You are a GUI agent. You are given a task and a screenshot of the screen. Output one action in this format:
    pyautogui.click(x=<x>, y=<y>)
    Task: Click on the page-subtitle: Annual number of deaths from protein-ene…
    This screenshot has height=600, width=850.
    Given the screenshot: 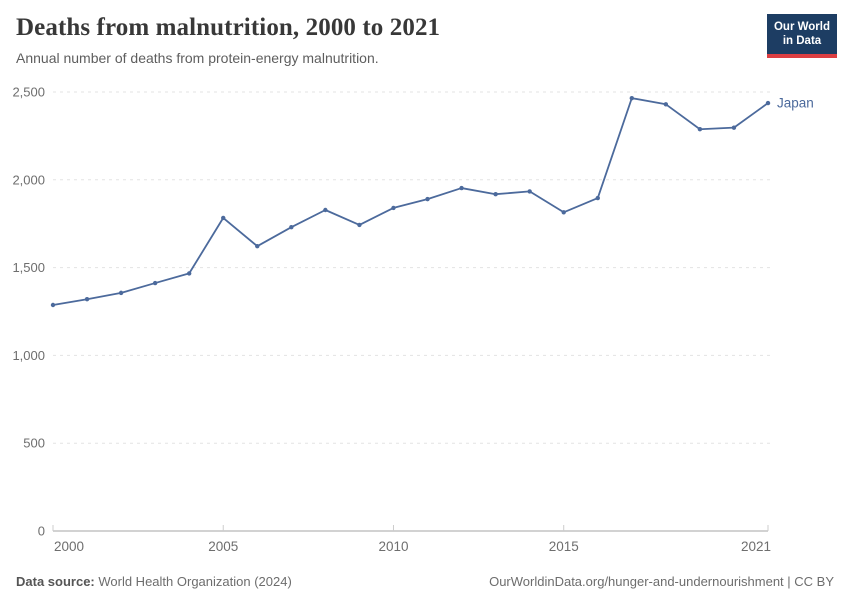 What is the action you would take?
    pyautogui.click(x=197, y=58)
    